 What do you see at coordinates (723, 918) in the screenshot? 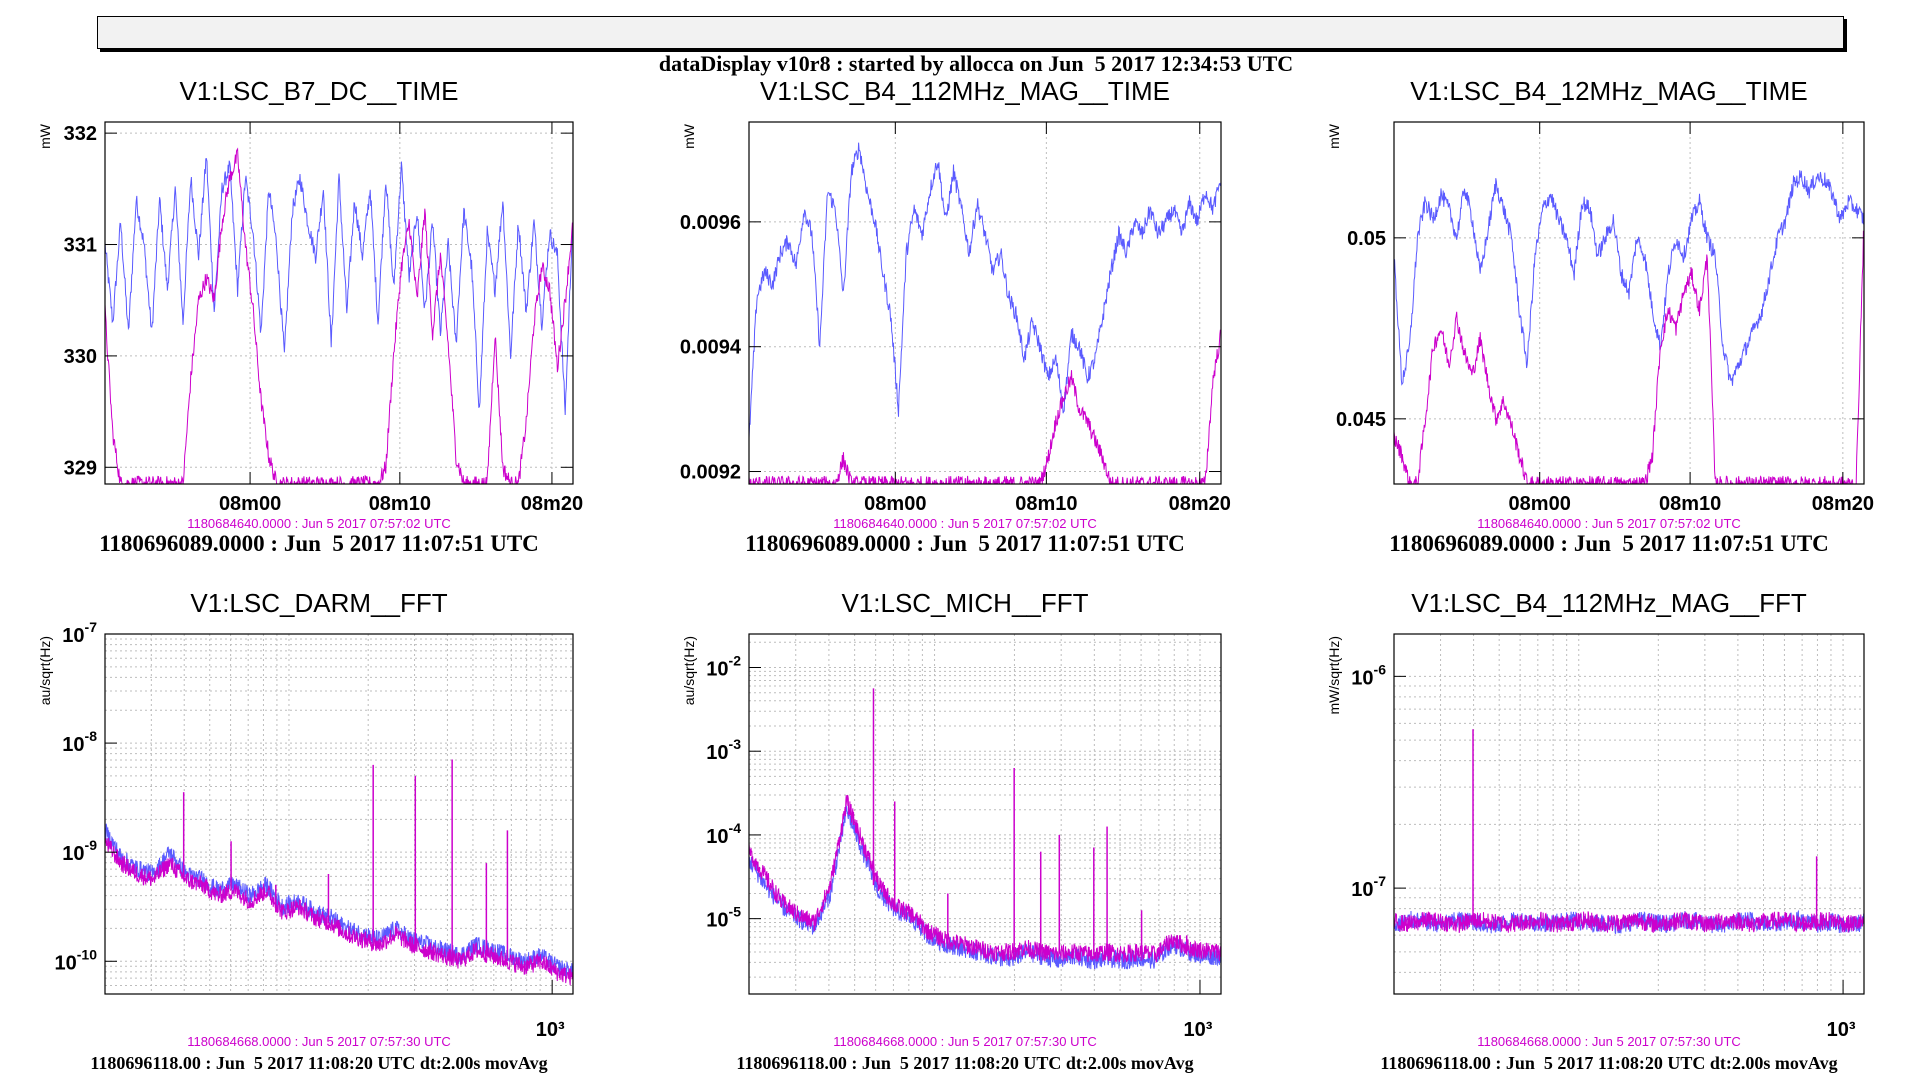
I see `y-tick-label: 10⁻⁵` at bounding box center [723, 918].